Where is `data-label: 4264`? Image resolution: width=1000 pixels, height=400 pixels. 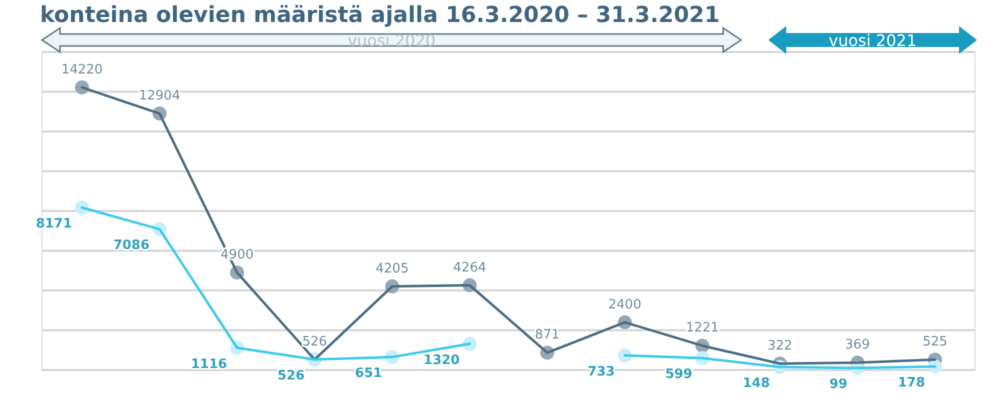 data-label: 4264 is located at coordinates (469, 268).